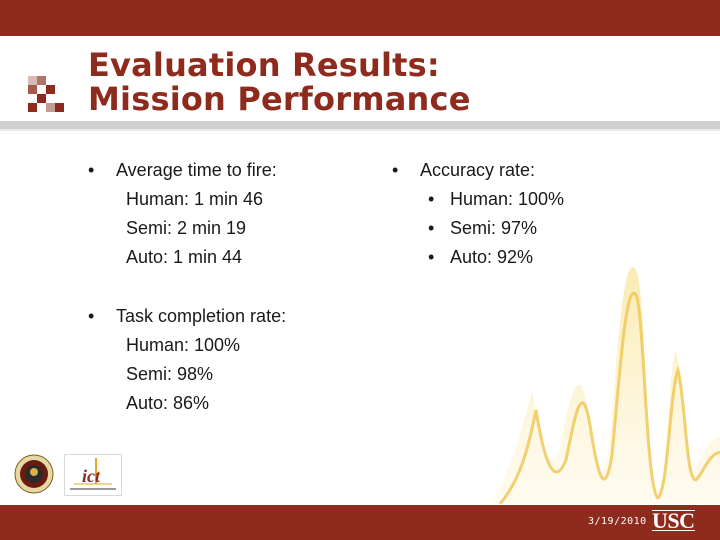 The width and height of the screenshot is (720, 540). I want to click on title-divider, so click(360, 125).